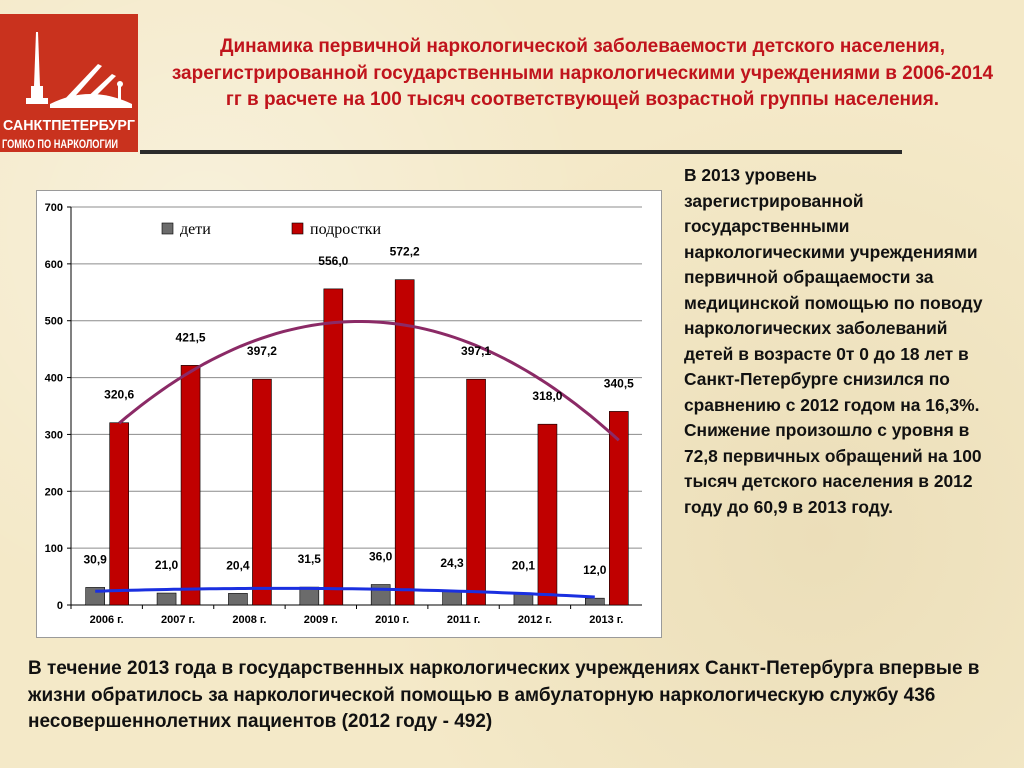  I want to click on y-tick-label: 300, so click(54, 435).